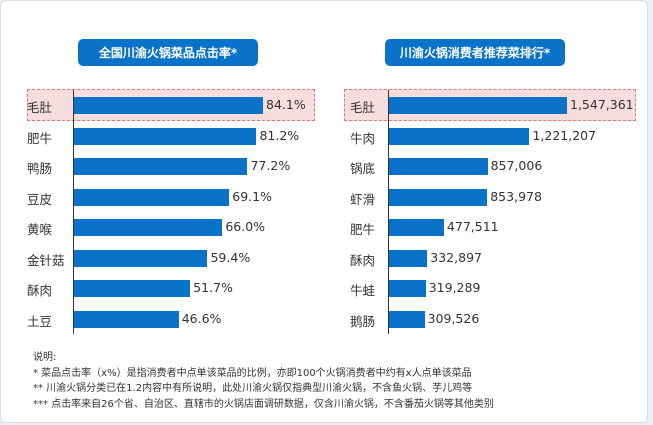 This screenshot has height=425, width=653. Describe the element at coordinates (45, 357) in the screenshot. I see `notes-heading: 说明:` at that location.